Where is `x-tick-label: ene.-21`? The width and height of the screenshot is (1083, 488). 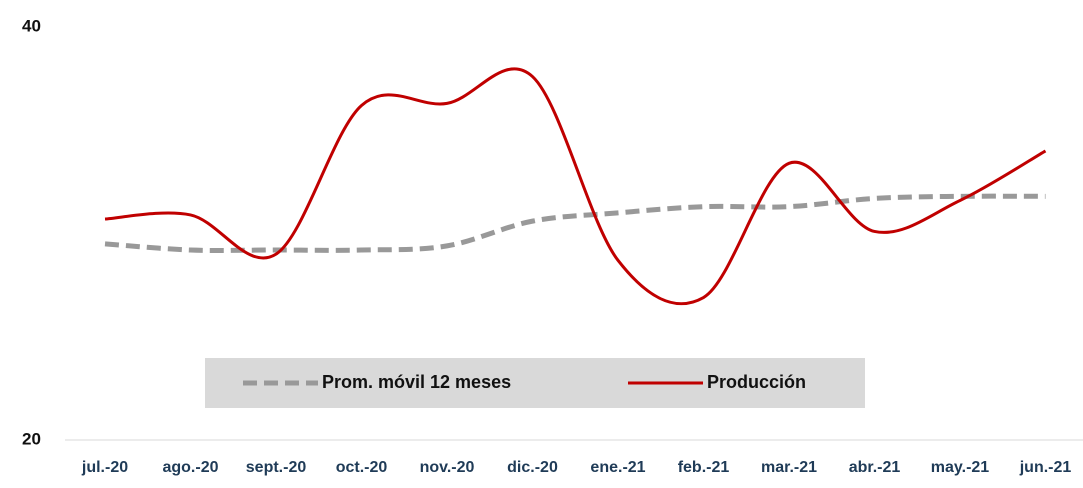 x-tick-label: ene.-21 is located at coordinates (617, 467).